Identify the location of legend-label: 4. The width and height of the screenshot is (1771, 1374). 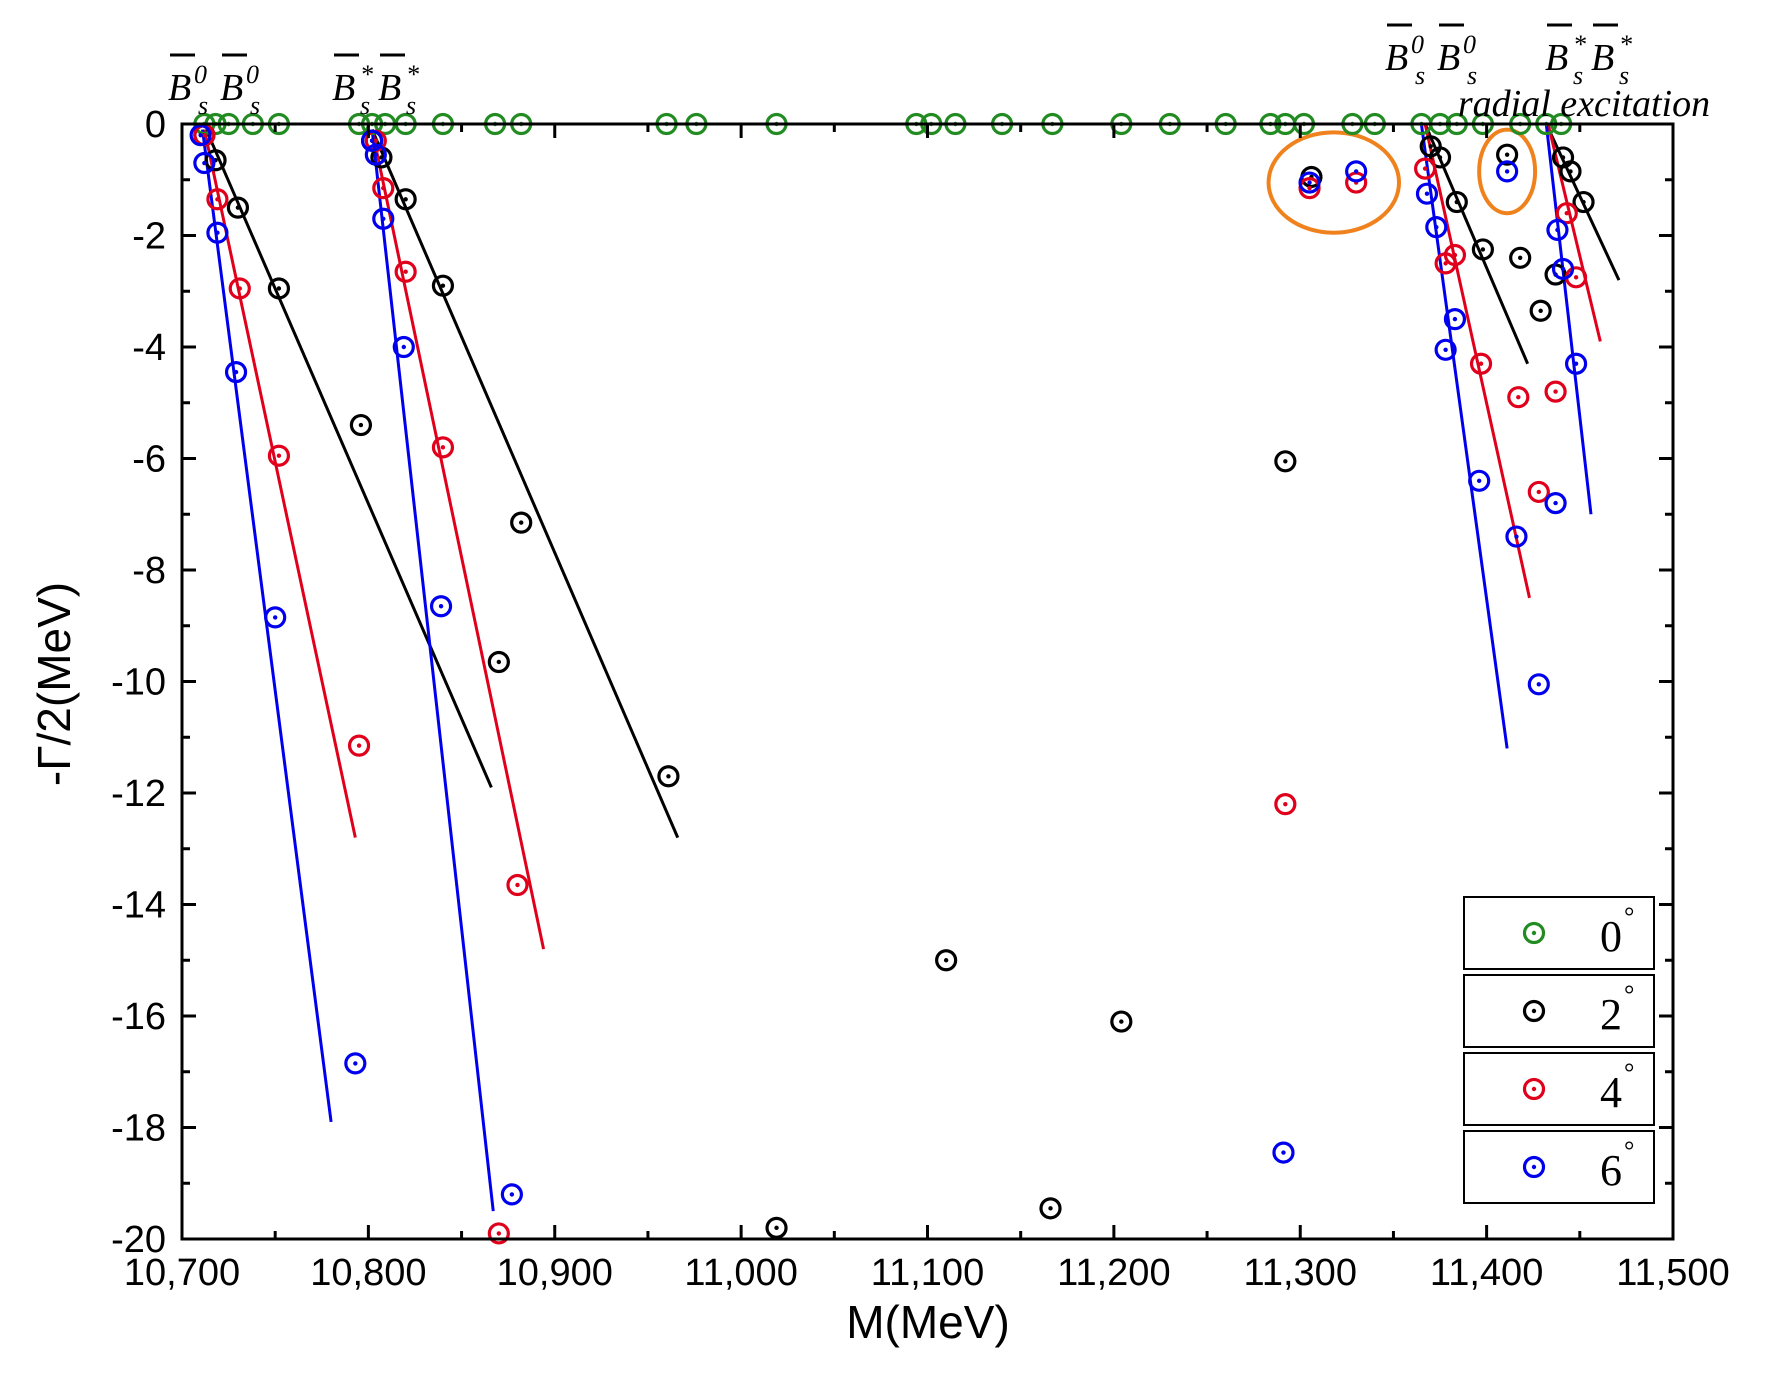
(1611, 1092).